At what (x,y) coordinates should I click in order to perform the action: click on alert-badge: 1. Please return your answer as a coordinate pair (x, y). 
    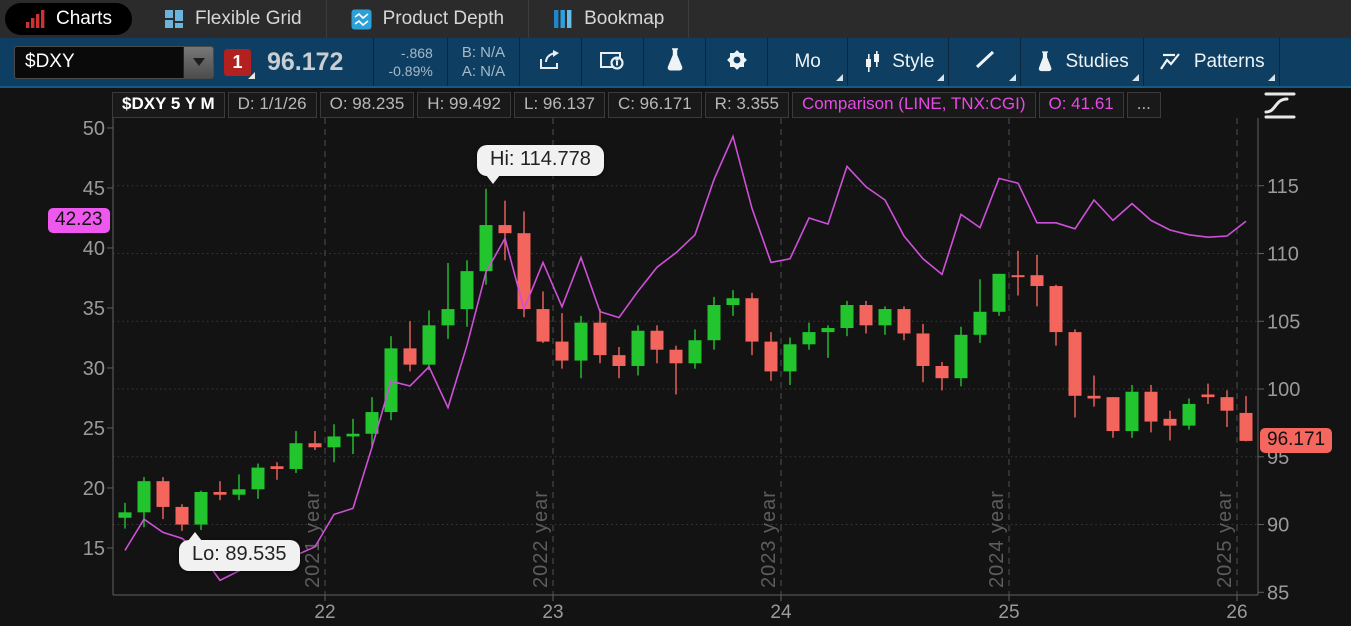
    Looking at the image, I should click on (239, 63).